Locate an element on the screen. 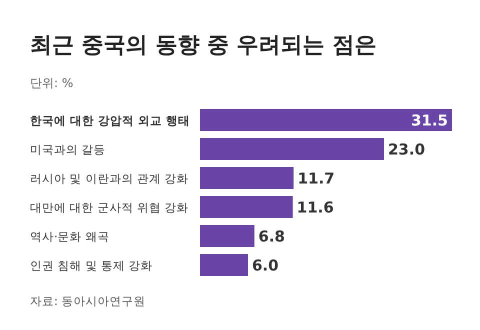 The image size is (480, 330). value-label: 6.8 is located at coordinates (271, 237).